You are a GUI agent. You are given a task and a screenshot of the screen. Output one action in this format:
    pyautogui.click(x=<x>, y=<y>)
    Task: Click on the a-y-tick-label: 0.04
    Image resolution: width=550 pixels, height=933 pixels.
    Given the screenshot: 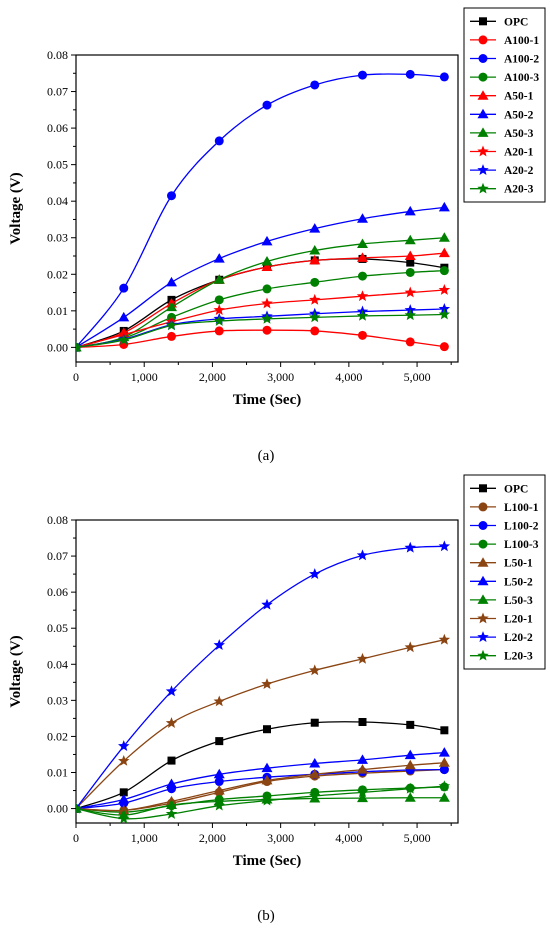 What is the action you would take?
    pyautogui.click(x=57, y=201)
    